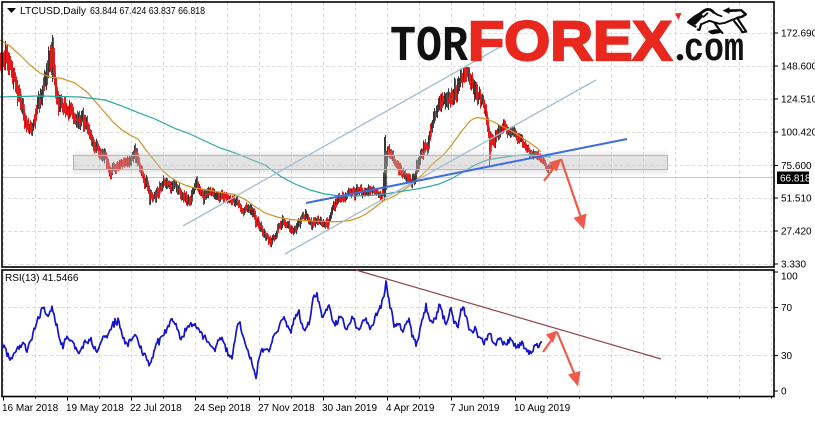 This screenshot has width=815, height=424. Describe the element at coordinates (789, 277) in the screenshot. I see `svg-text: 100` at that location.